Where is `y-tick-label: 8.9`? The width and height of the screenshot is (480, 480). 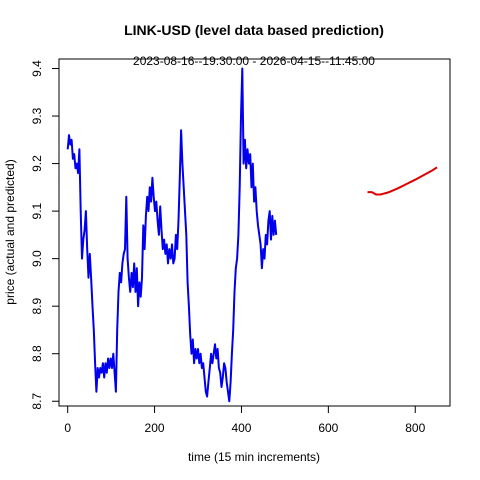 y-tick-label: 8.9 is located at coordinates (37, 306).